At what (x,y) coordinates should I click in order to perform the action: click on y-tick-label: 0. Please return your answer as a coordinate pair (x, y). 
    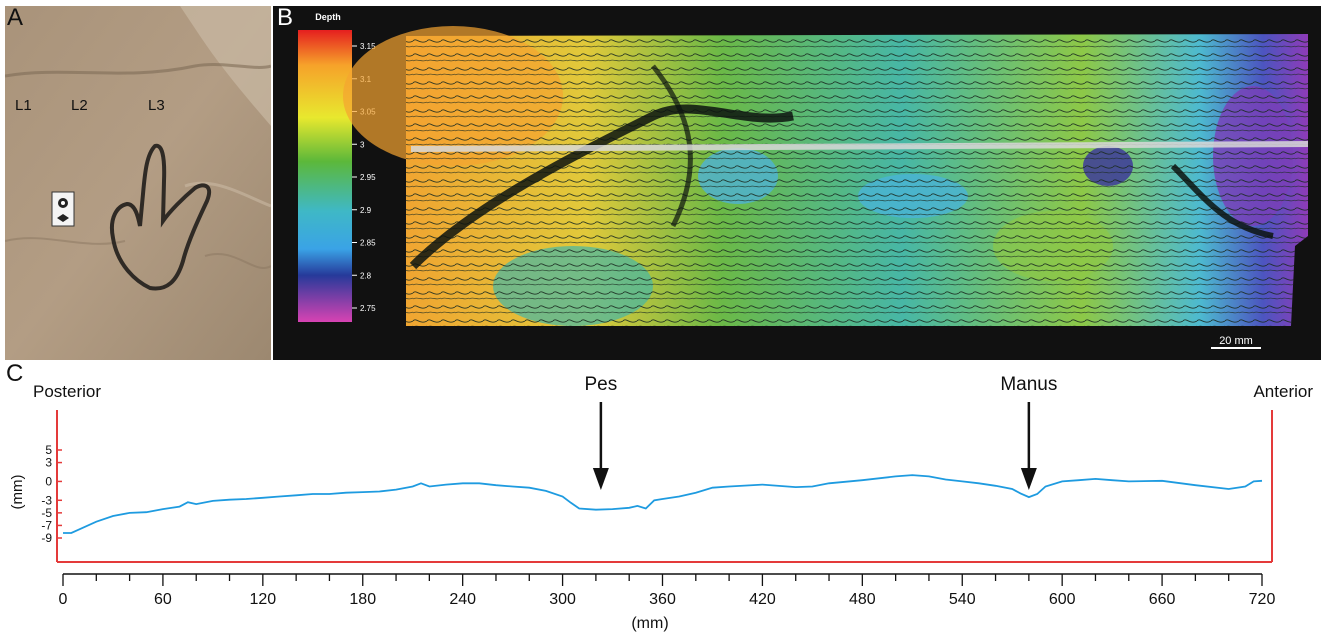
    Looking at the image, I should click on (48, 481).